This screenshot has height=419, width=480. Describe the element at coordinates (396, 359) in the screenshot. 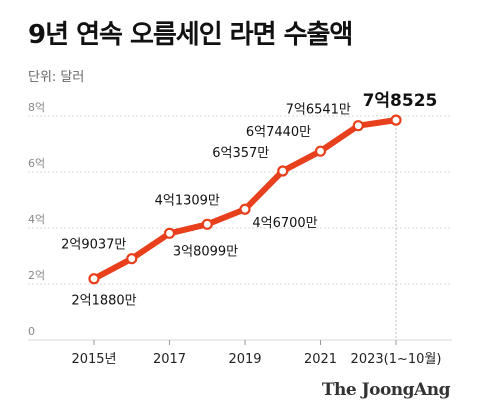

I see `x-tick-label: 2023(1~10월)` at that location.